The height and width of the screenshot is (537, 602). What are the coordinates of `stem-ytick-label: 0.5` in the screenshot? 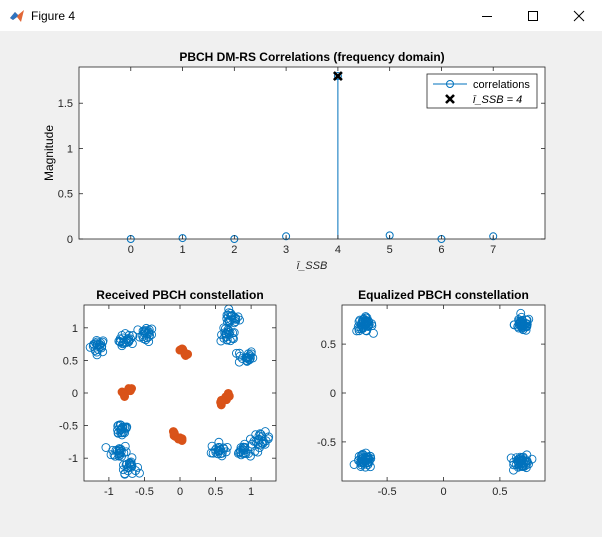 It's located at (65, 195).